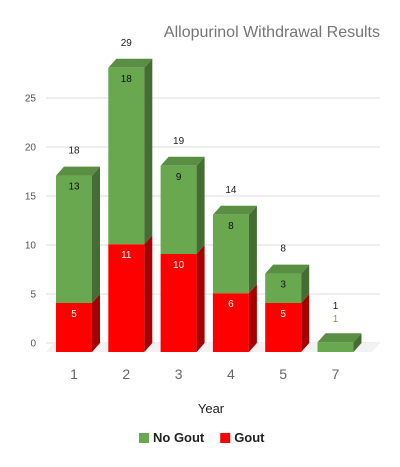 The image size is (400, 467). I want to click on bar-total-label: 29, so click(127, 43).